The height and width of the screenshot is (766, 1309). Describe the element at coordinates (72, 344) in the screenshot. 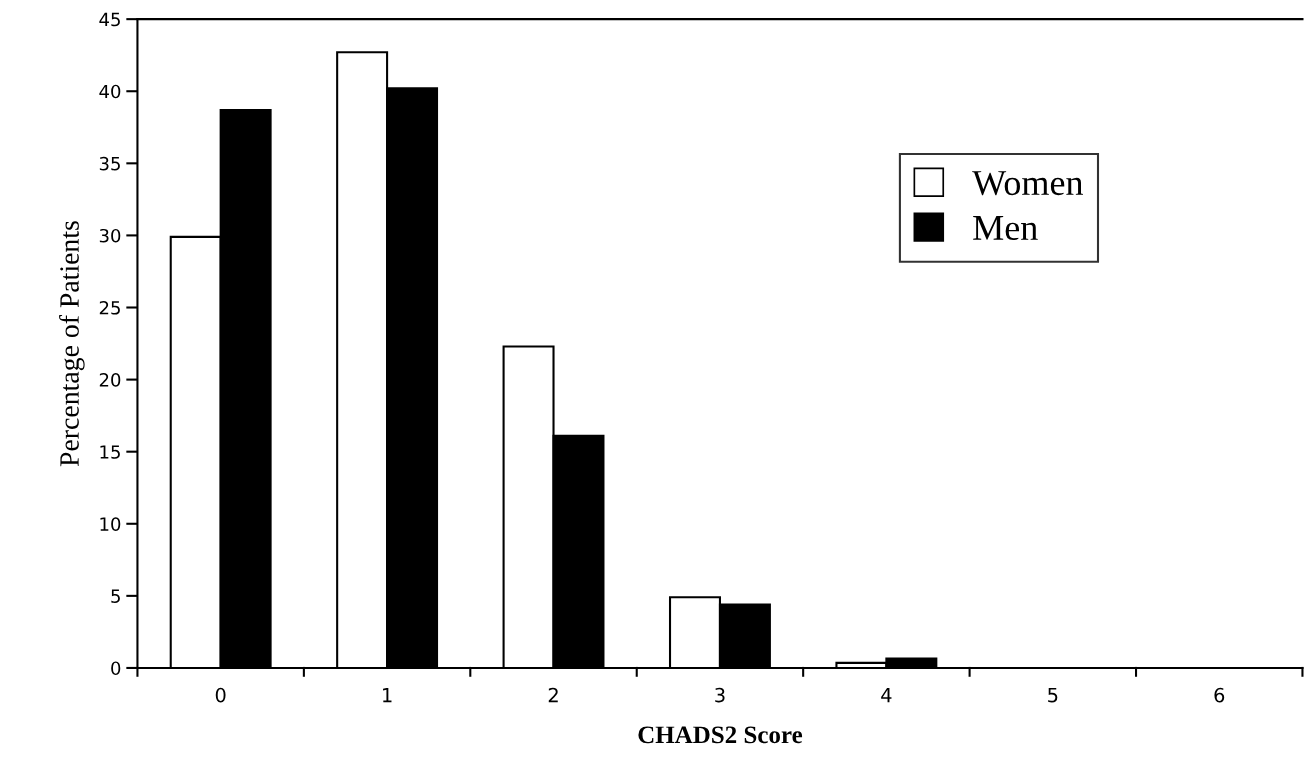

I see `y-axis-title: Percentage of Patients` at that location.